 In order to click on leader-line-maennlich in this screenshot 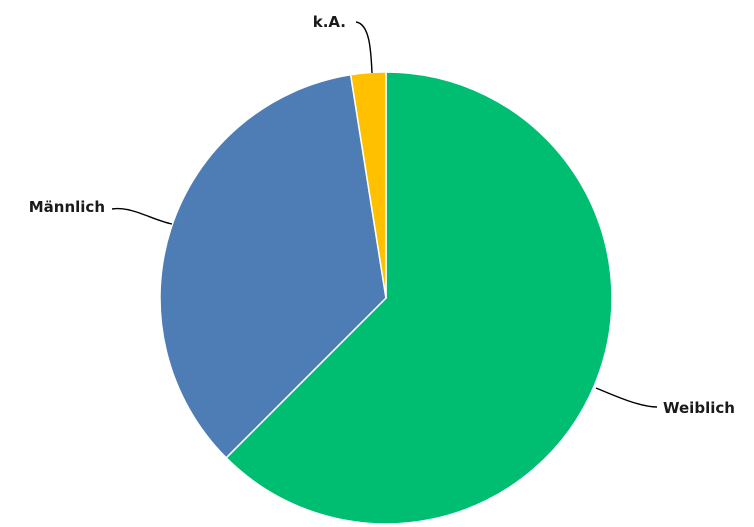, I will do `click(142, 216)`.